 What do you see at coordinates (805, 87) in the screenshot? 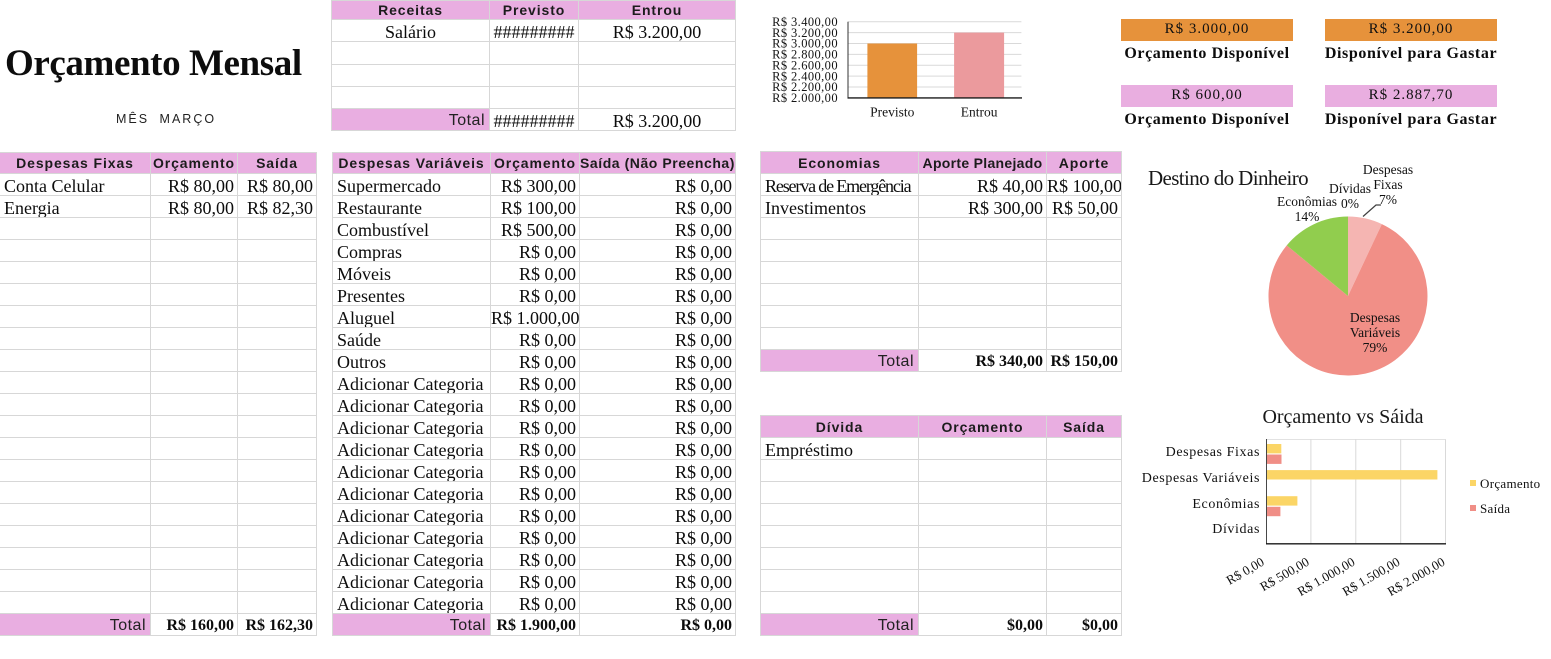
I see `svg-text: R$ 2.200,00` at bounding box center [805, 87].